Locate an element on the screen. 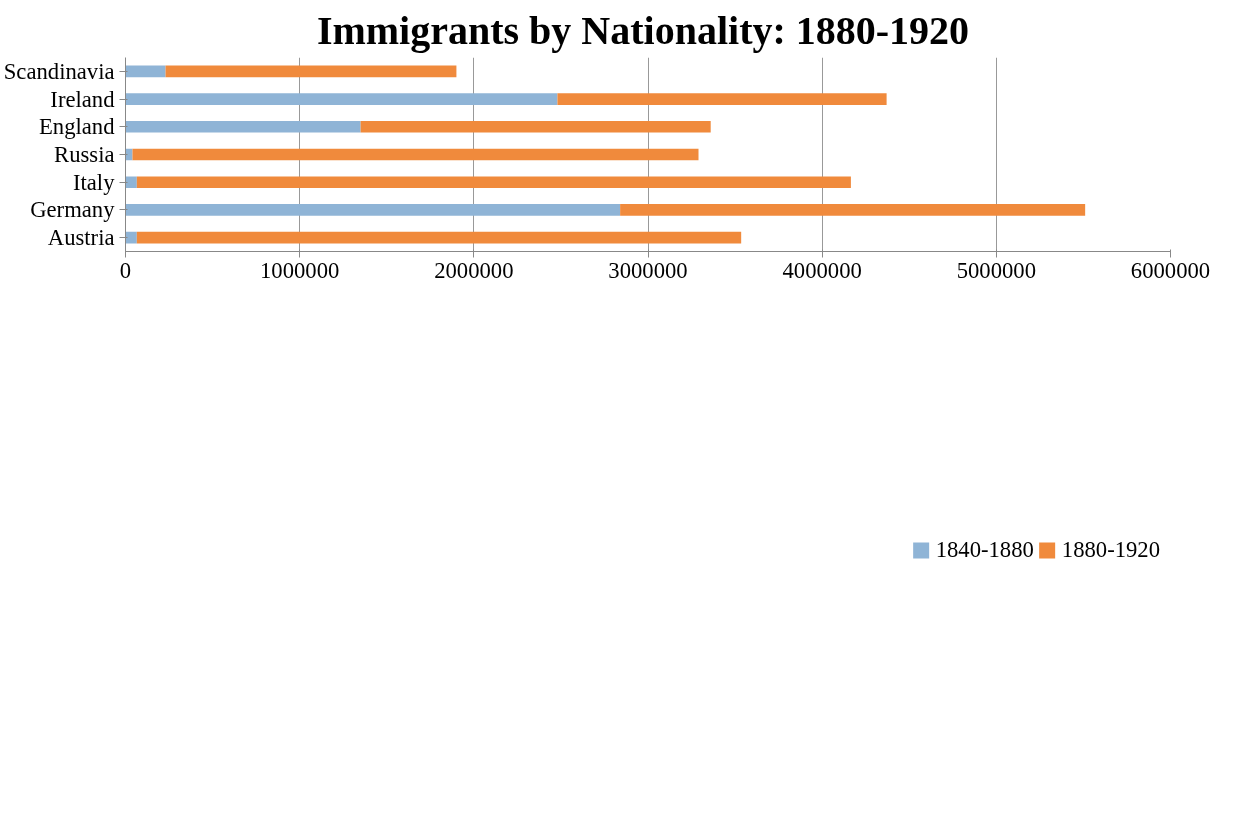  x-tick-label: 4000000 is located at coordinates (822, 270).